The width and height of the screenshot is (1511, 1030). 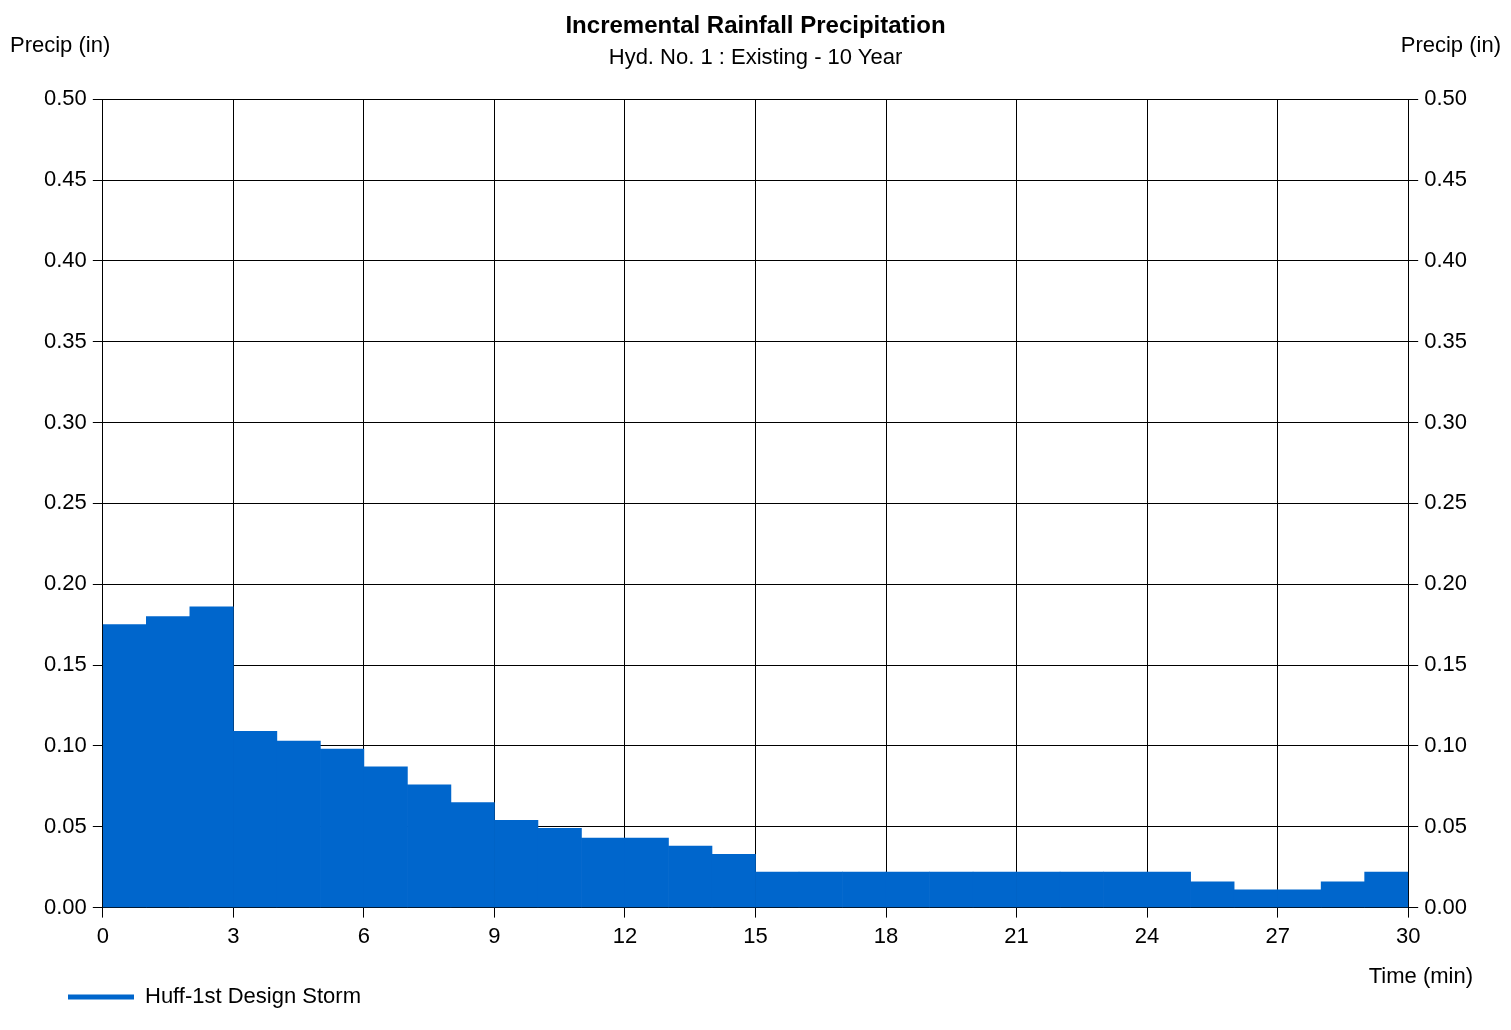 I want to click on x-tick-label: 30, so click(x=1408, y=935).